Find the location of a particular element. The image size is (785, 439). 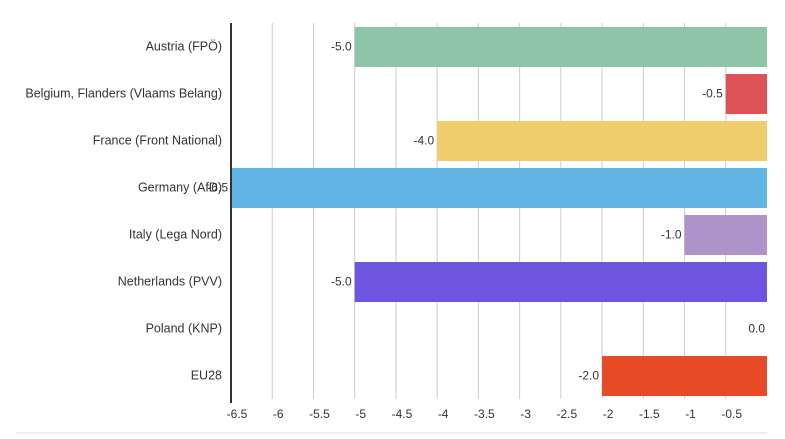

category-label: Austria (FPÖ) is located at coordinates (184, 47).